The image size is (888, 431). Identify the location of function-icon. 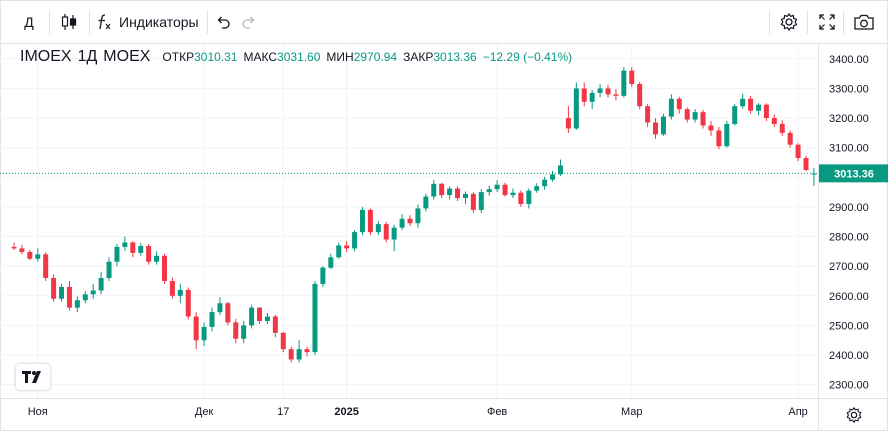
(104, 22).